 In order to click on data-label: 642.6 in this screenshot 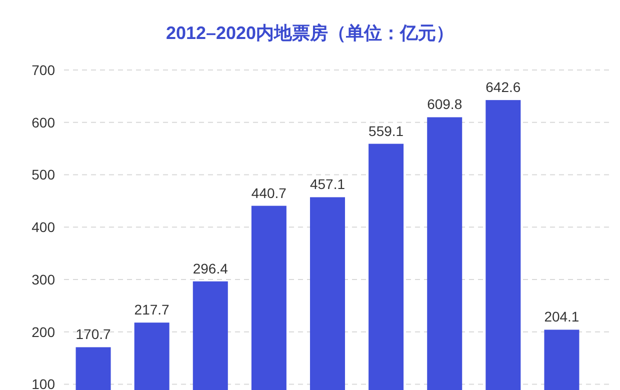, I will do `click(503, 87)`.